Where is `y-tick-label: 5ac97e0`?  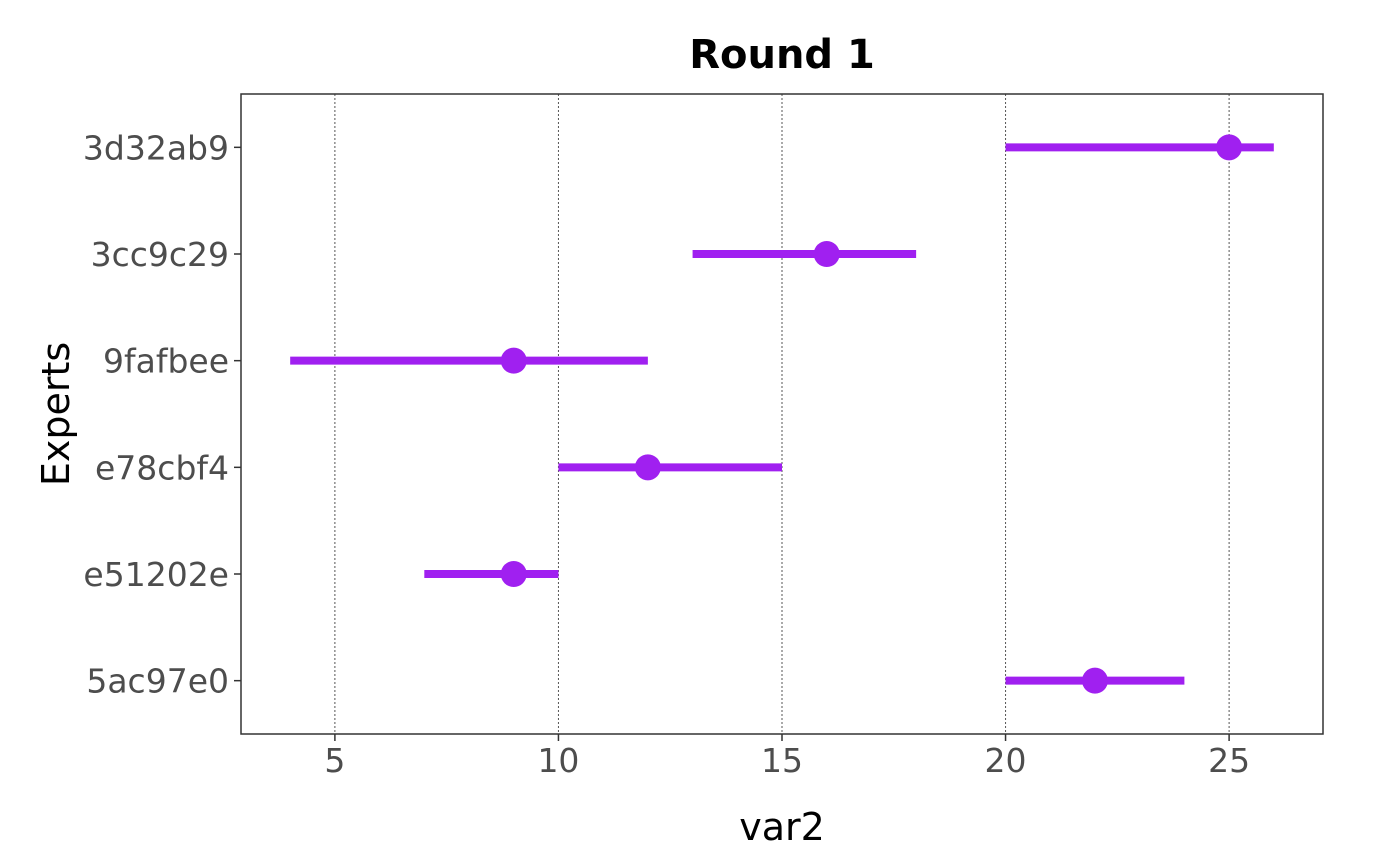 y-tick-label: 5ac97e0 is located at coordinates (157, 681).